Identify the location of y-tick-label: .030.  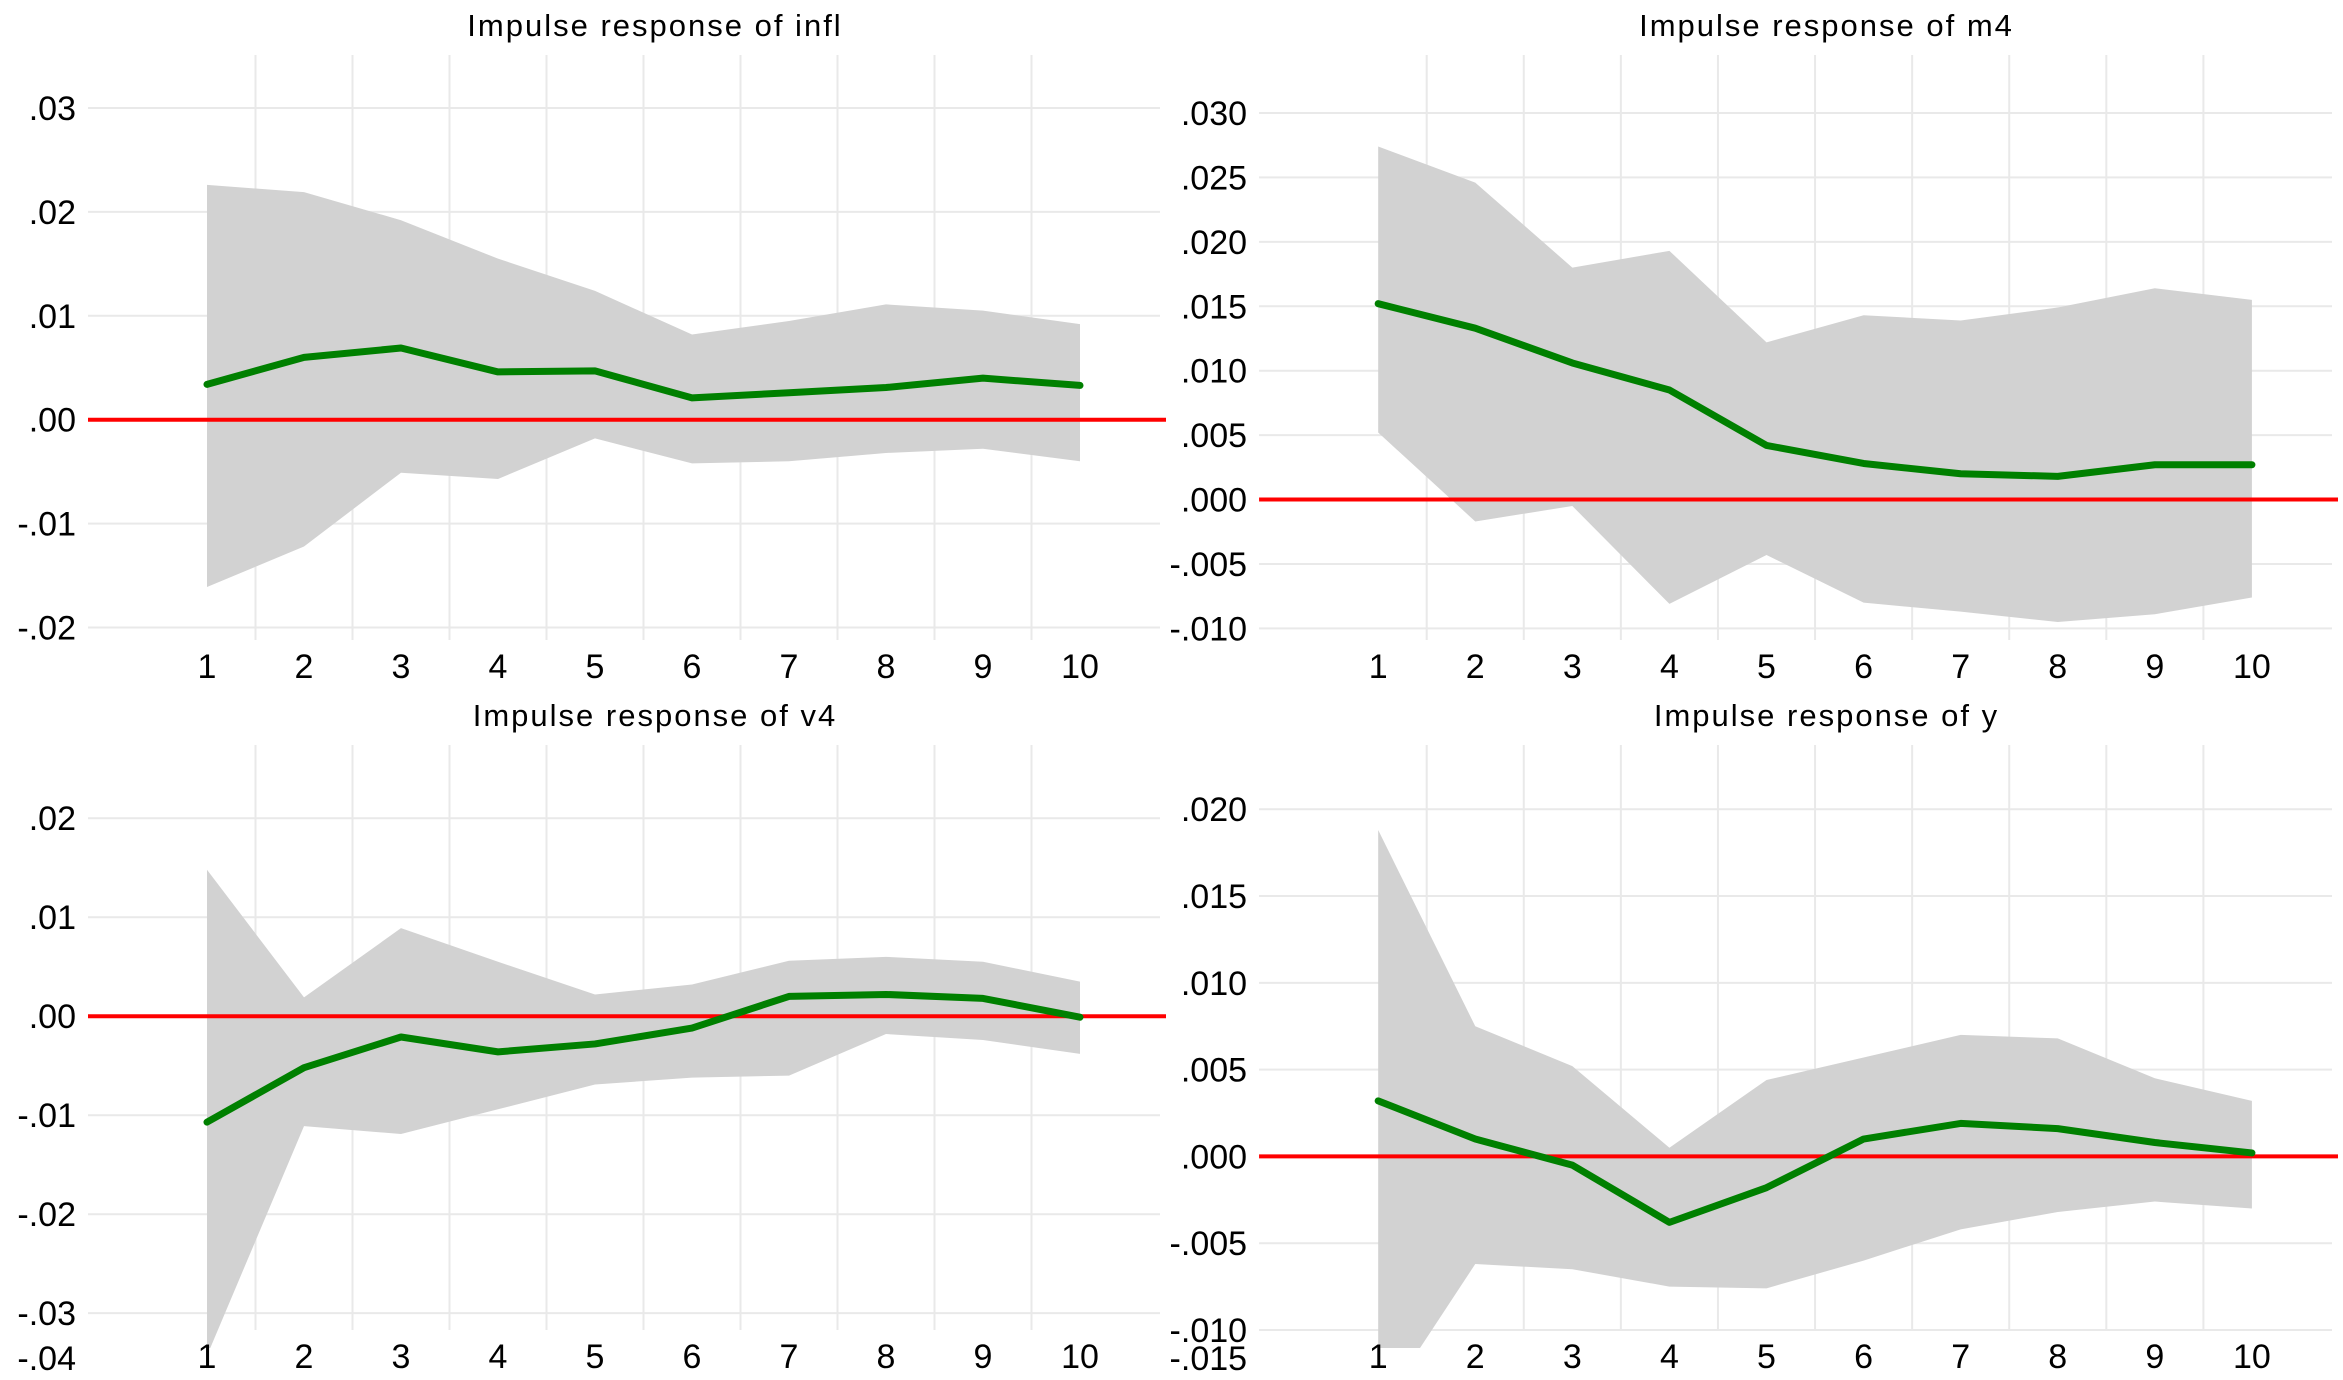
(1214, 114).